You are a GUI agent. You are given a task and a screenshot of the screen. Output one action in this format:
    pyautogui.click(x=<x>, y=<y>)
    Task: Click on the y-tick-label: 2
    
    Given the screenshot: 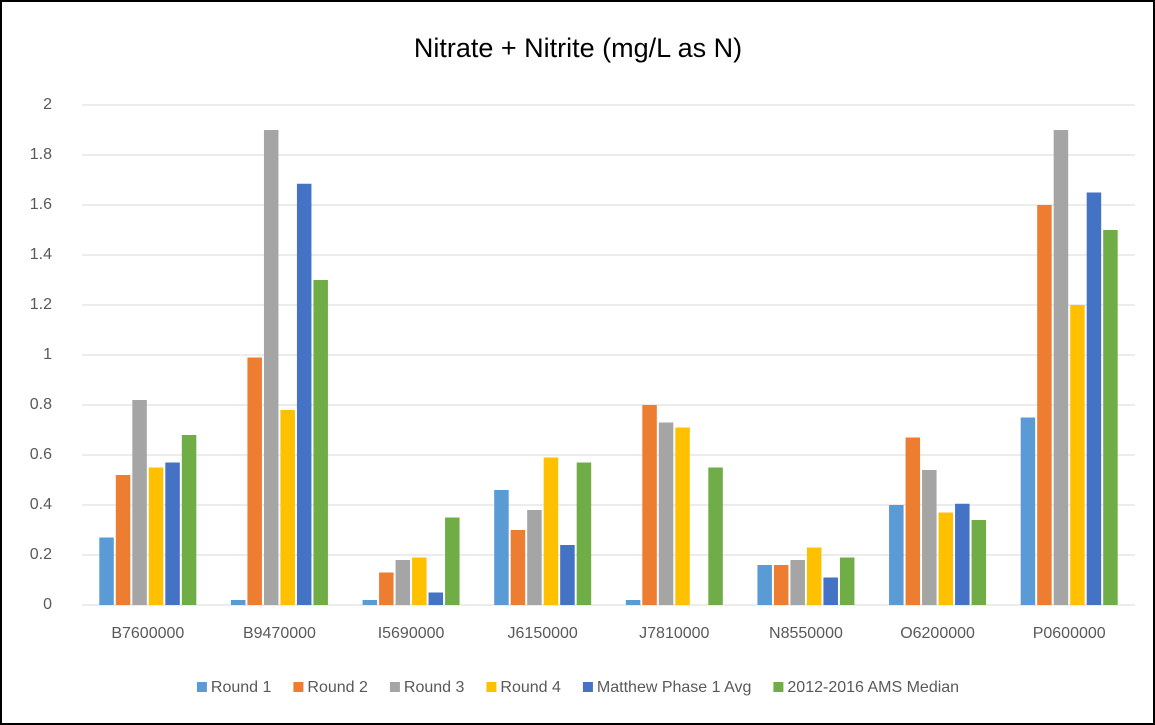 What is the action you would take?
    pyautogui.click(x=47, y=104)
    